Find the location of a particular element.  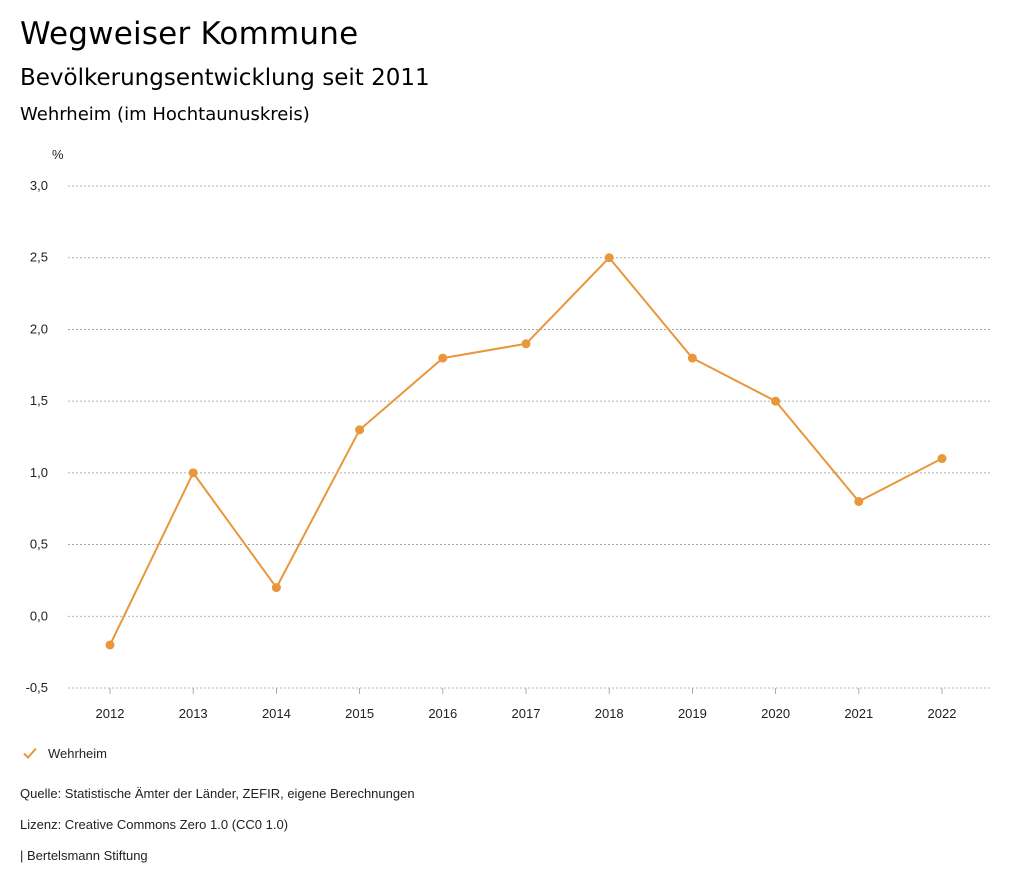

y-tick-label: -0,5 is located at coordinates (37, 687).